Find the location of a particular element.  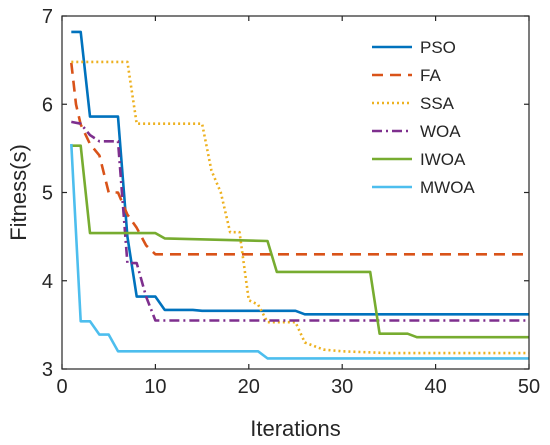

legend-item-woa: WOA is located at coordinates (416, 131).